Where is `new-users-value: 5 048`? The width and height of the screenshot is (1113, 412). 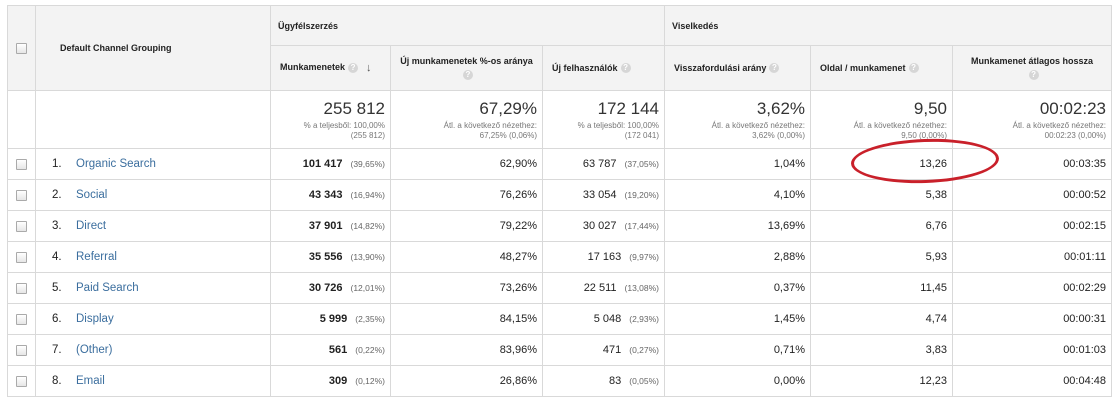
new-users-value: 5 048 is located at coordinates (607, 319).